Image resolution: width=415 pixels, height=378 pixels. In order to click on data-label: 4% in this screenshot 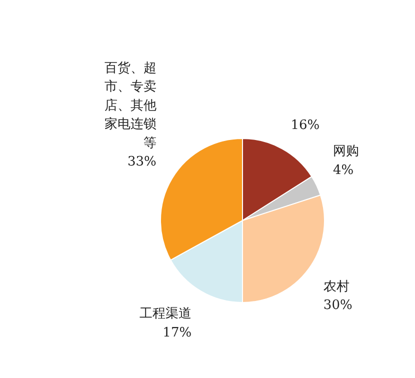, I will do `click(343, 170)`.